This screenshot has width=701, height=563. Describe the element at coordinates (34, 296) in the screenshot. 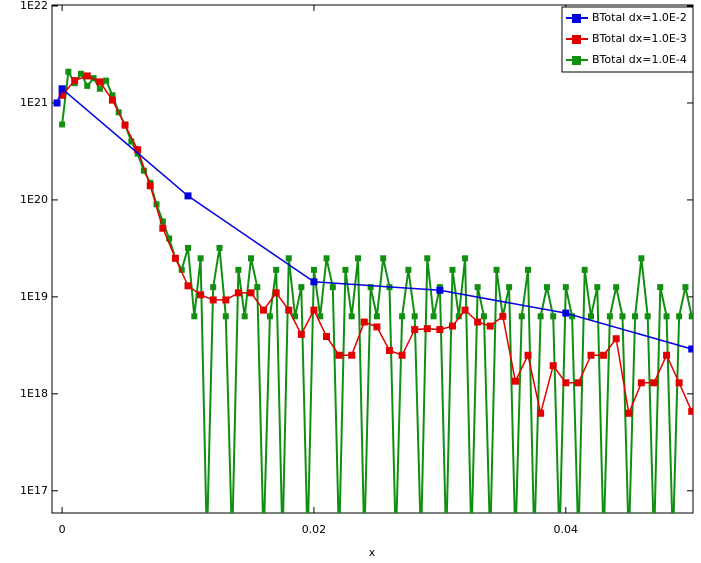

I see `y-tick-label: 1E19` at that location.